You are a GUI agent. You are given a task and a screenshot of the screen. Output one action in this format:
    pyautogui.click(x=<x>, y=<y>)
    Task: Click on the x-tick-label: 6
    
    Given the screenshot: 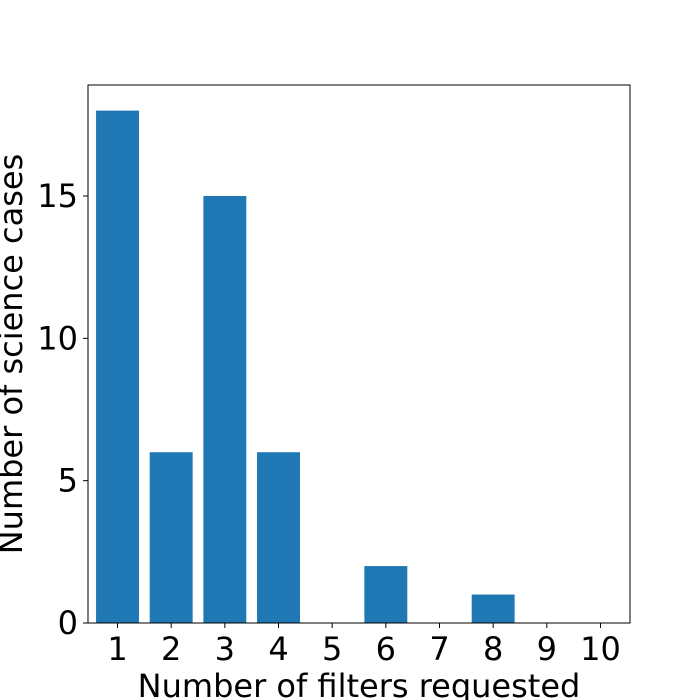 What is the action you would take?
    pyautogui.click(x=386, y=649)
    